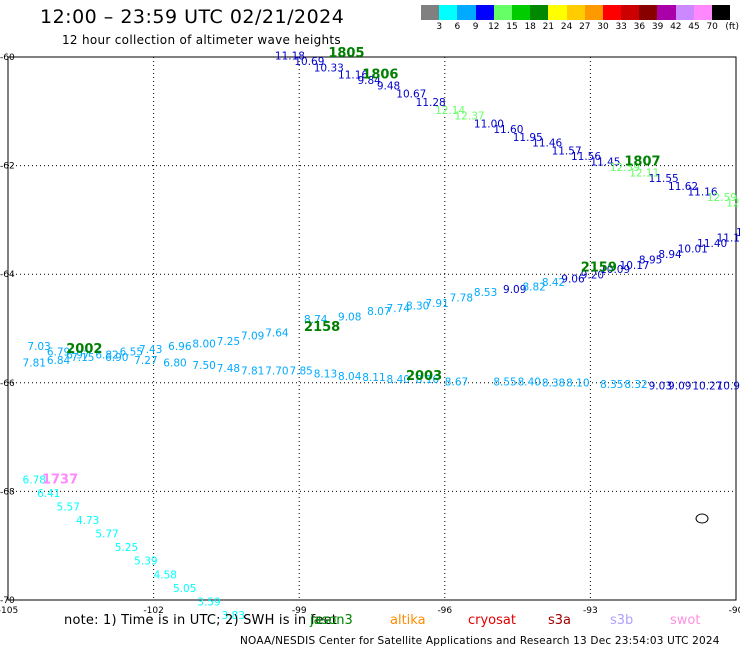 The image size is (740, 650). I want to click on pass-time-label: 2158, so click(322, 327).